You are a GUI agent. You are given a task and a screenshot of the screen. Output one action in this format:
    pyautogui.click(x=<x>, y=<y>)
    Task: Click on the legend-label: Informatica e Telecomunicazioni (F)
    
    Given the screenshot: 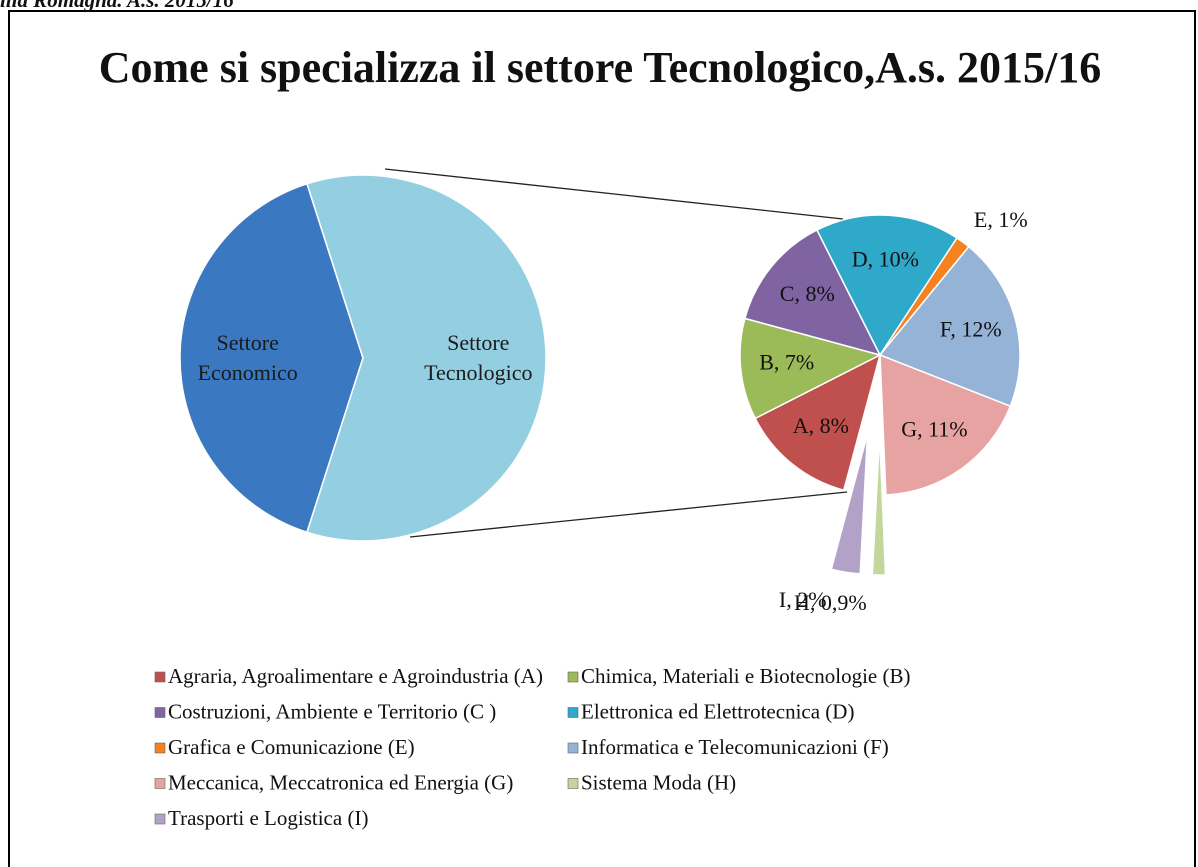 What is the action you would take?
    pyautogui.click(x=735, y=747)
    